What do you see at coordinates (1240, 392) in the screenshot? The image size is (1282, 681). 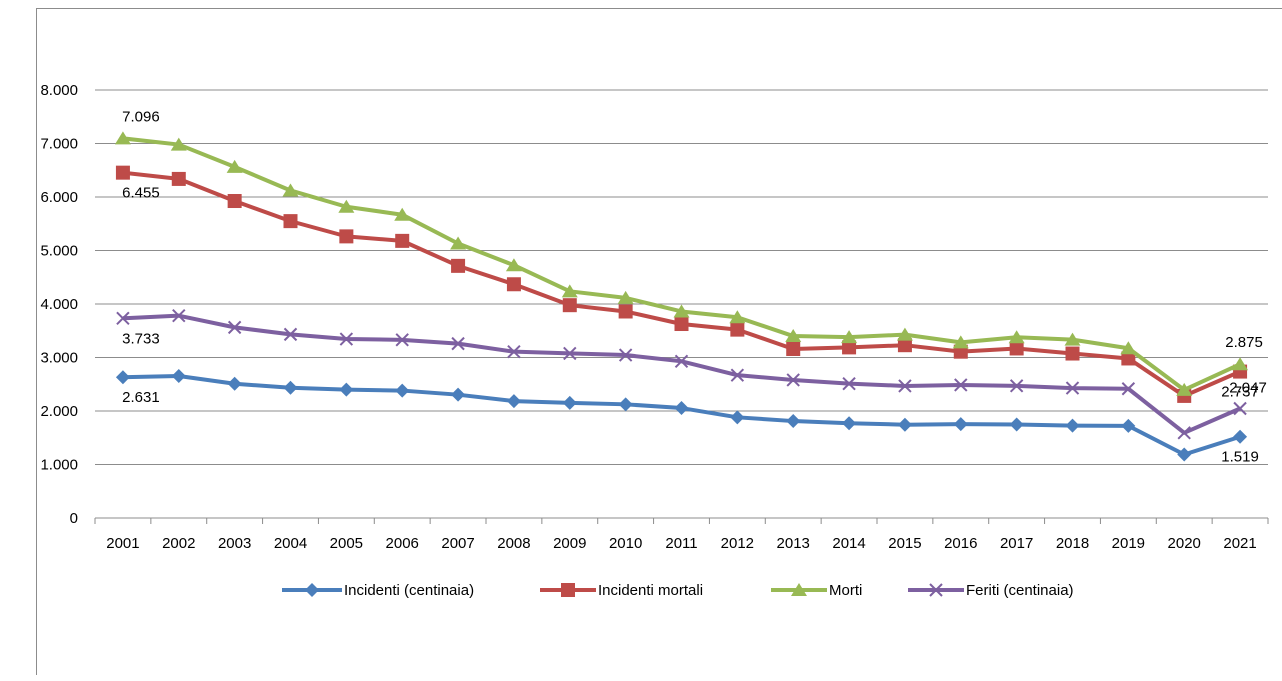 I see `data-label-5: 2.737` at bounding box center [1240, 392].